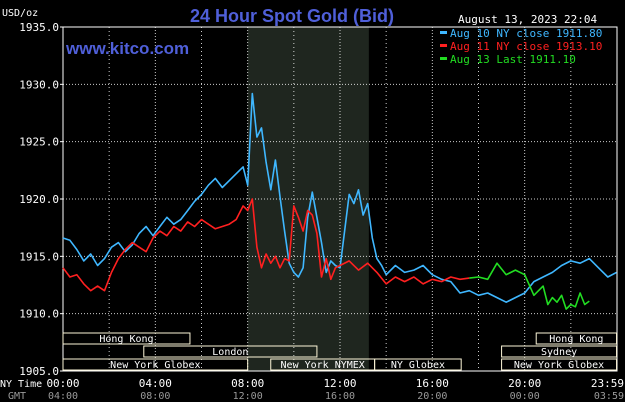 The width and height of the screenshot is (625, 402). What do you see at coordinates (39, 142) in the screenshot?
I see `y-tick-label: 1925.0` at bounding box center [39, 142].